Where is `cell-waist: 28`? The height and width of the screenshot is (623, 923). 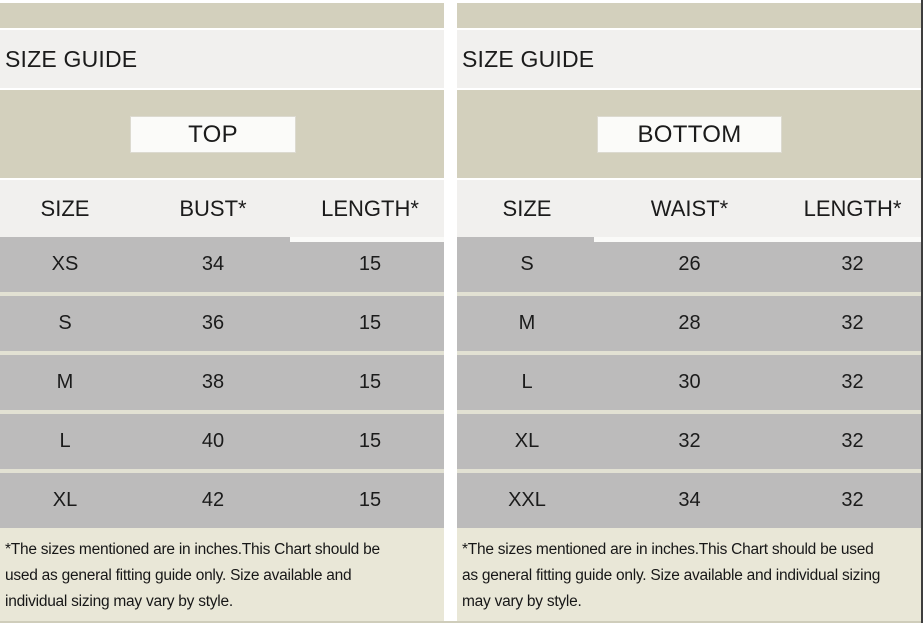 cell-waist: 28 is located at coordinates (689, 323).